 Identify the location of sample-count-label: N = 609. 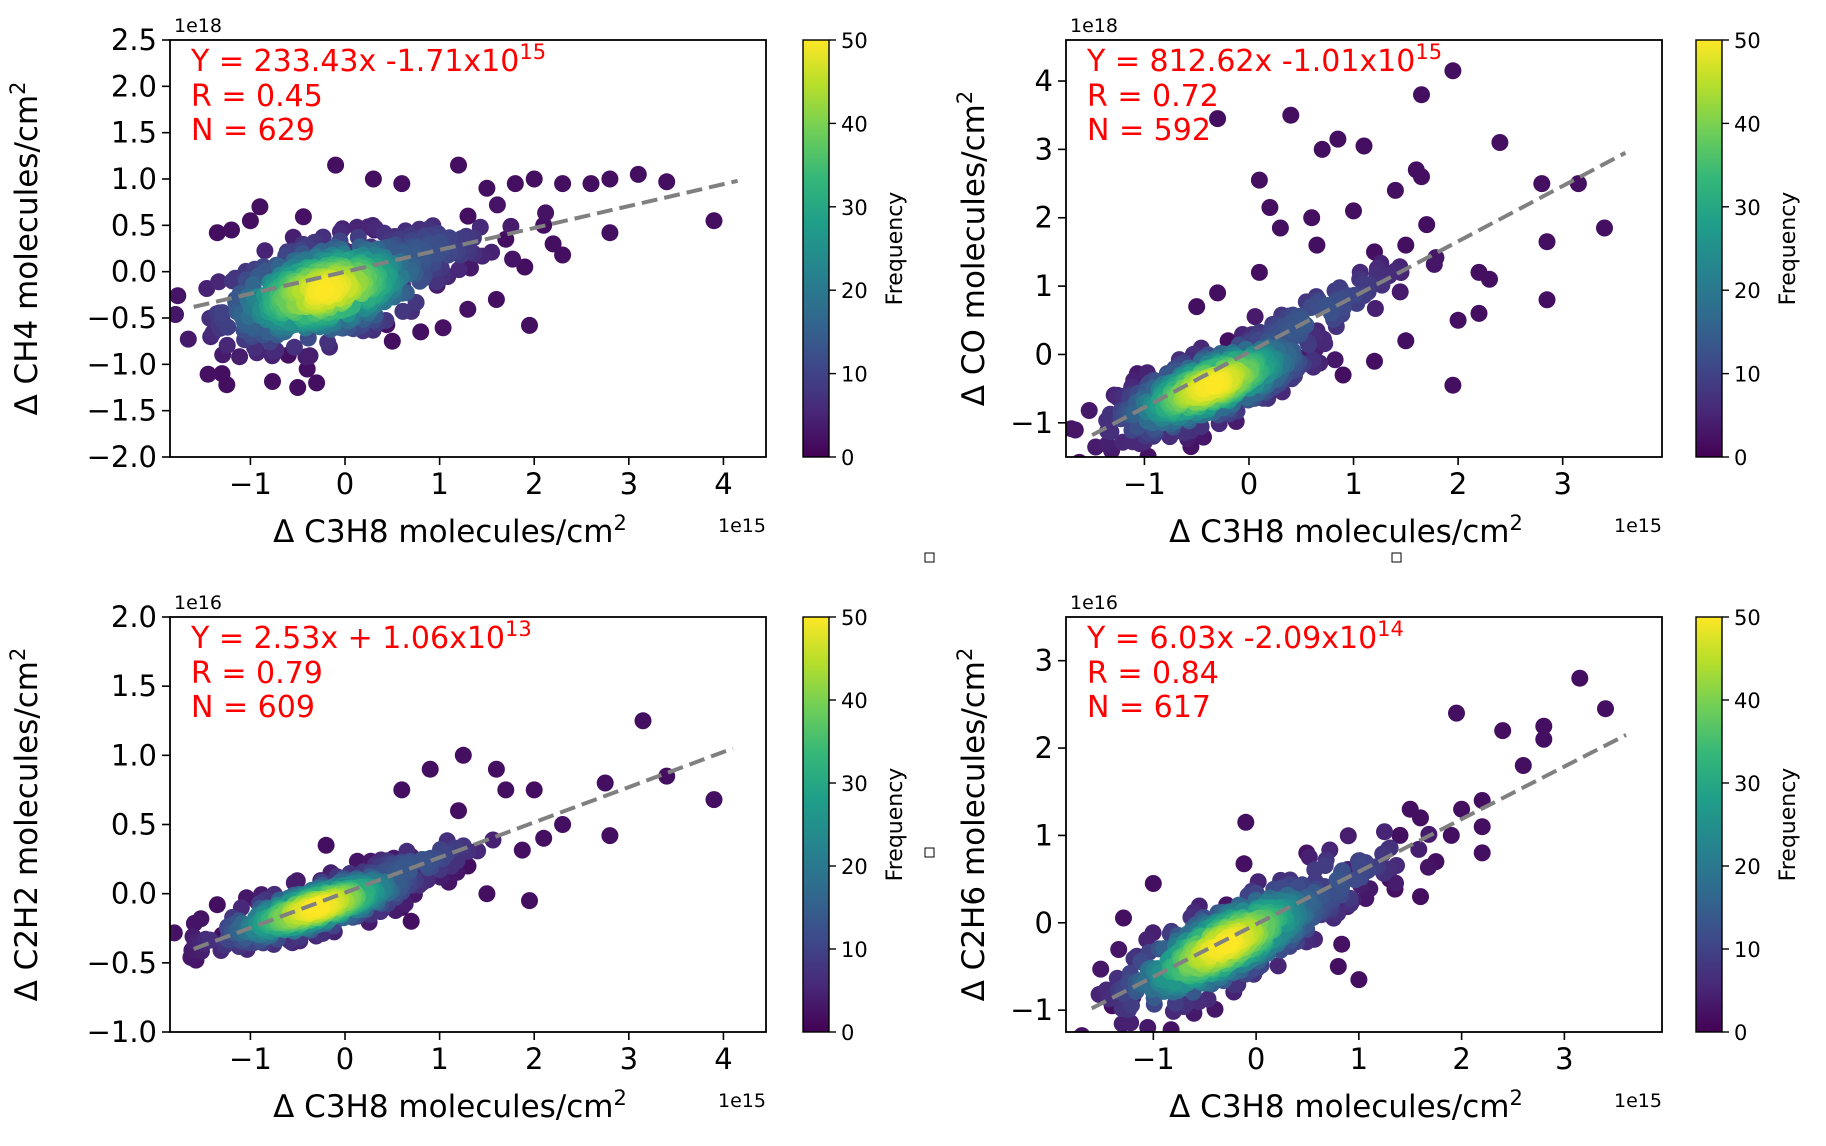
(253, 707).